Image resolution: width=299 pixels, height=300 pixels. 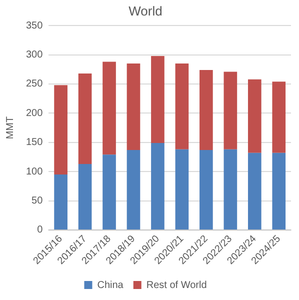 I want to click on y-axis-title: MMT, so click(x=10, y=128).